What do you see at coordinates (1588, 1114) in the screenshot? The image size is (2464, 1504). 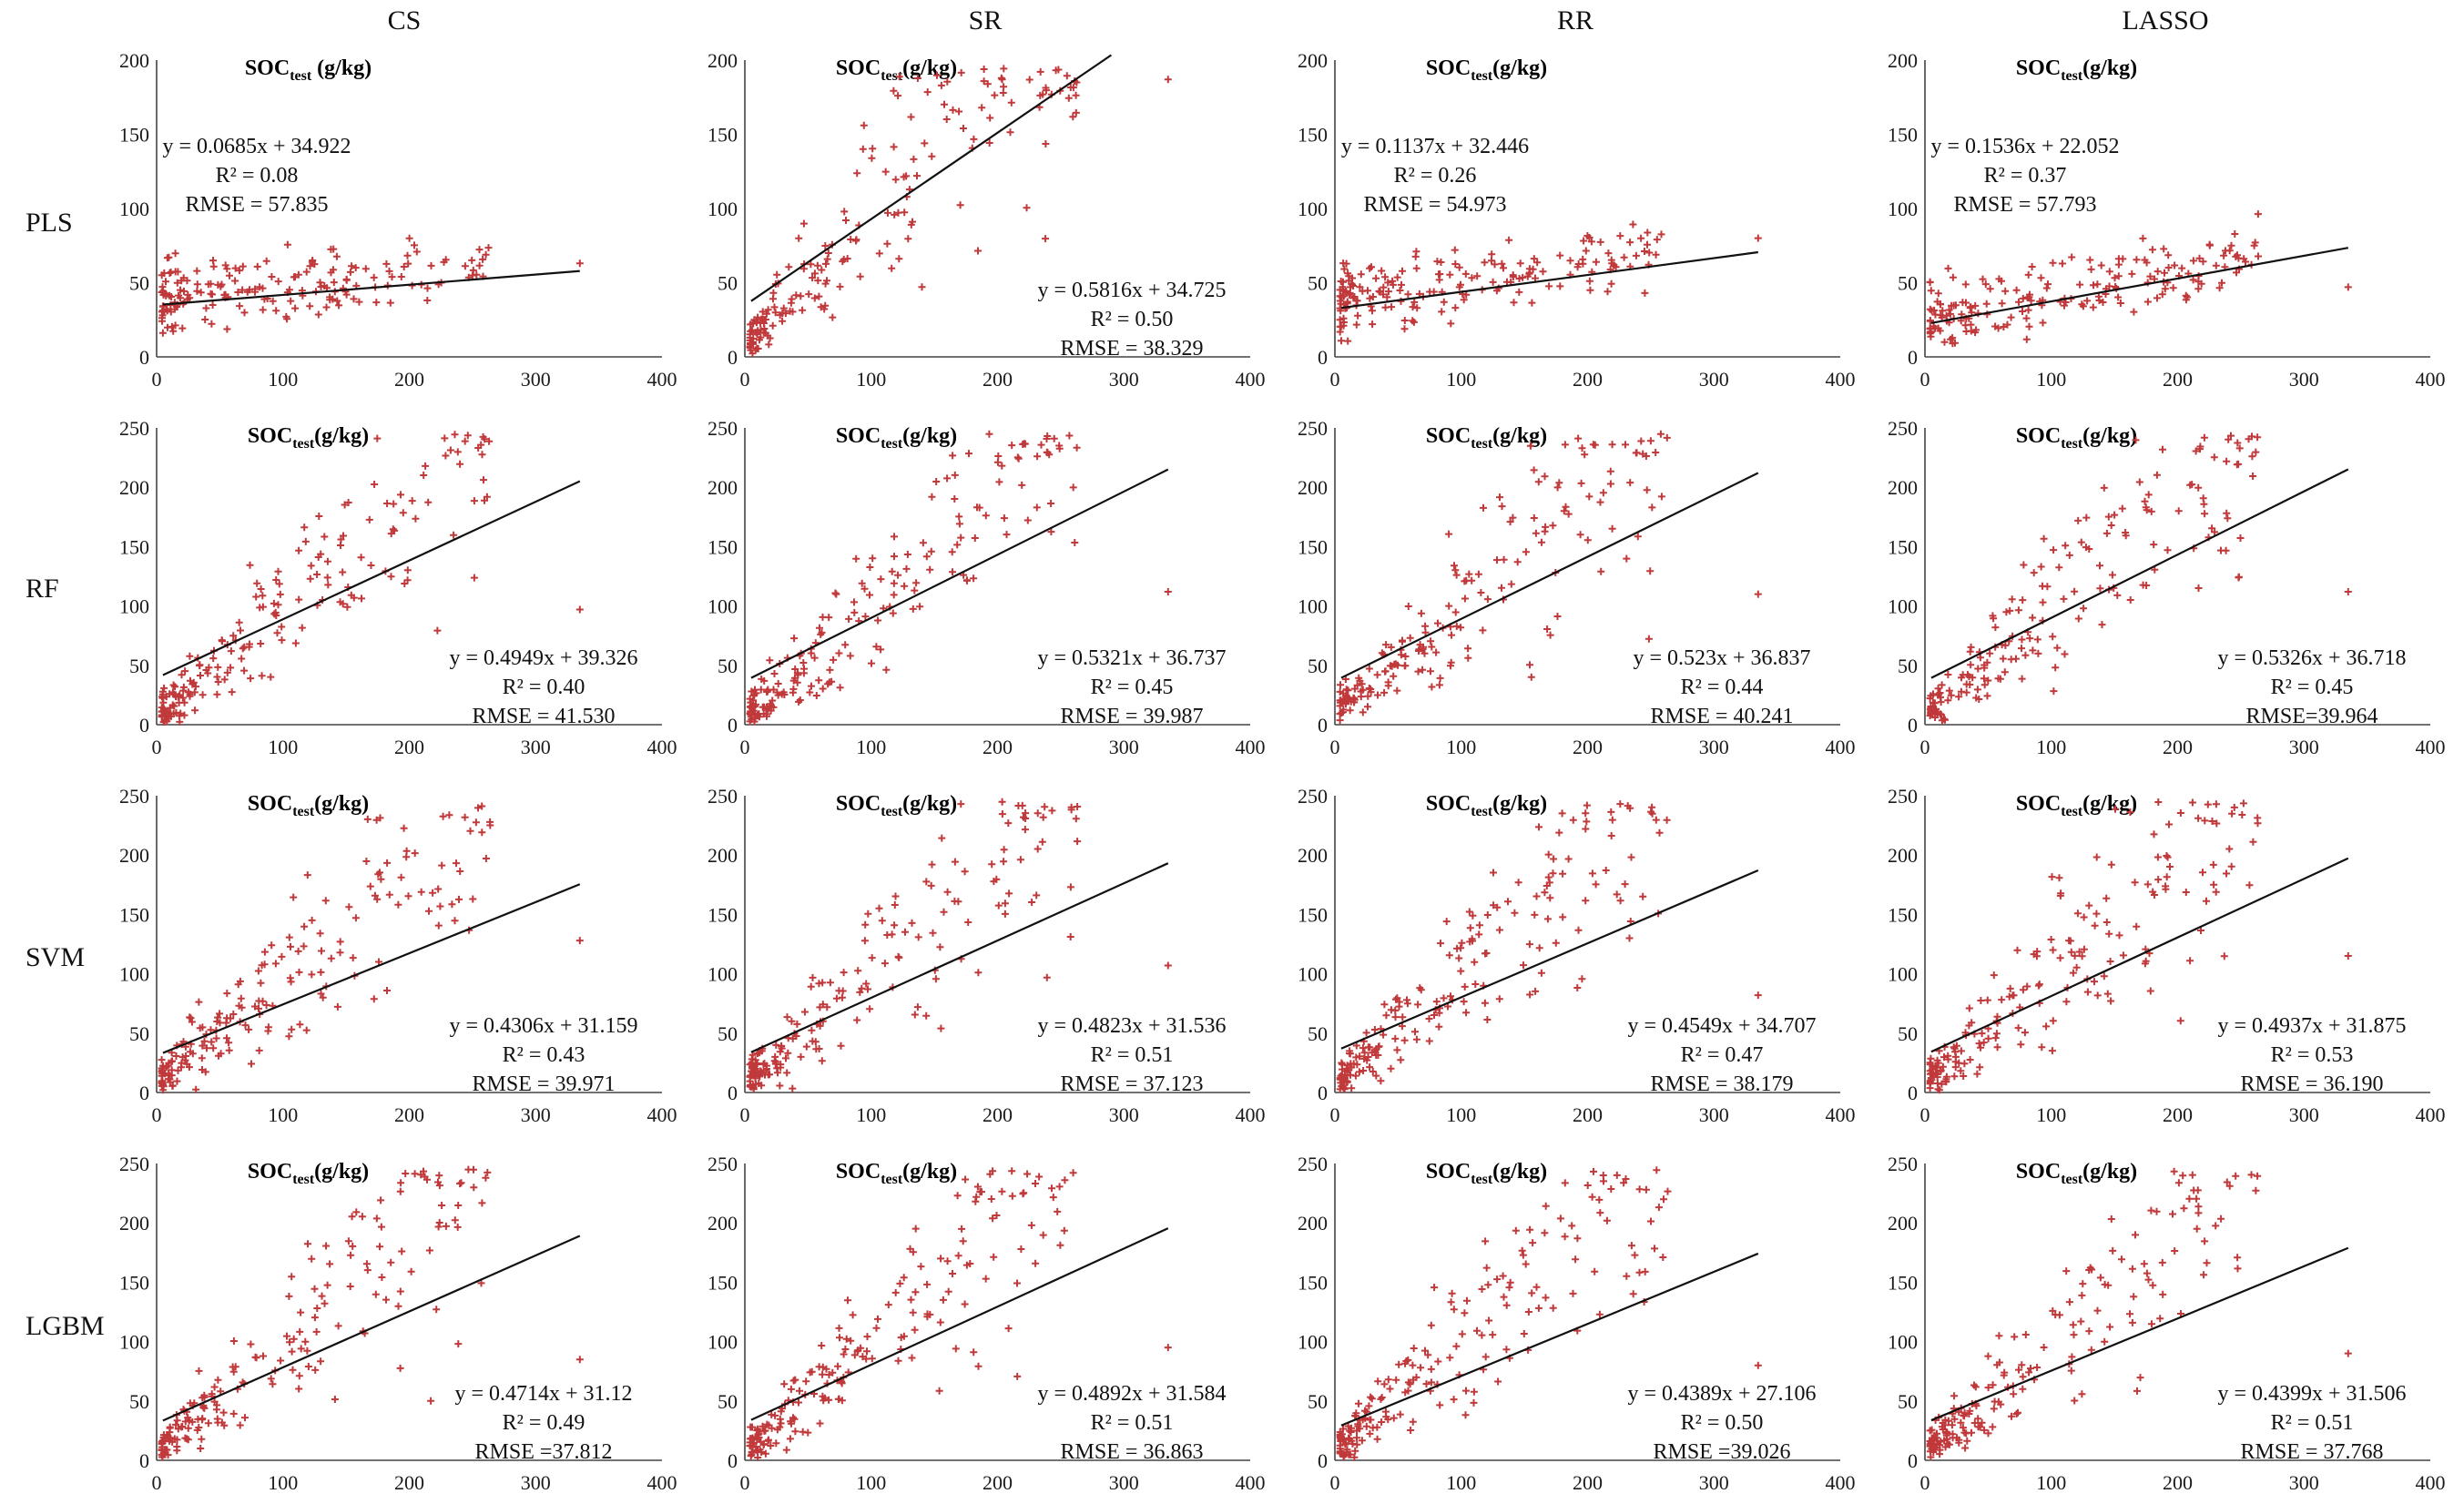 I see `x-tick-label: 200` at bounding box center [1588, 1114].